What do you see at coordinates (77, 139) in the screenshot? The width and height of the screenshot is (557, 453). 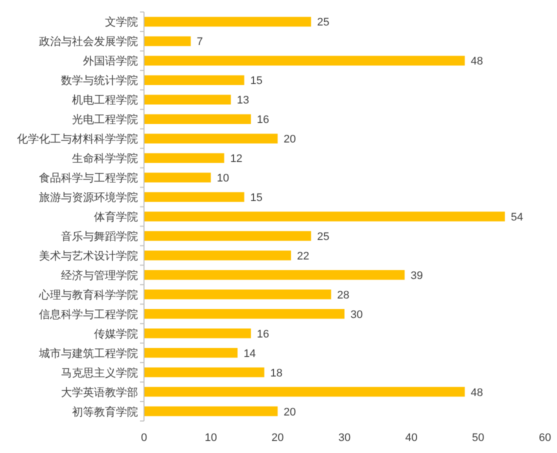 I see `y-tick-label: 化学化工与材料科学学院` at bounding box center [77, 139].